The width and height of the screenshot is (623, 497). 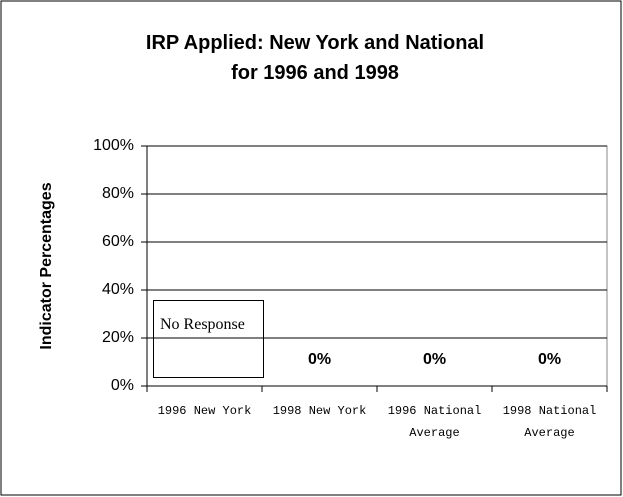 I want to click on x-tick-label: 1996 New York, so click(x=204, y=411).